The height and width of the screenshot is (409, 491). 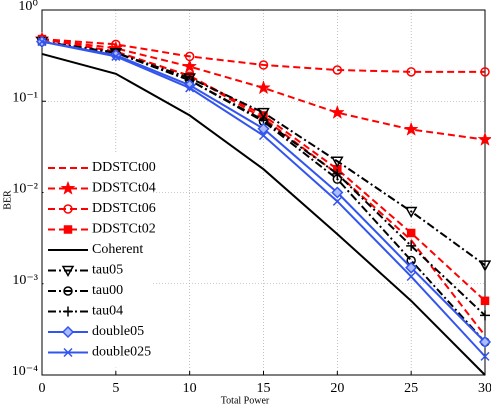 I want to click on x-tick-label: 0, so click(x=42, y=388).